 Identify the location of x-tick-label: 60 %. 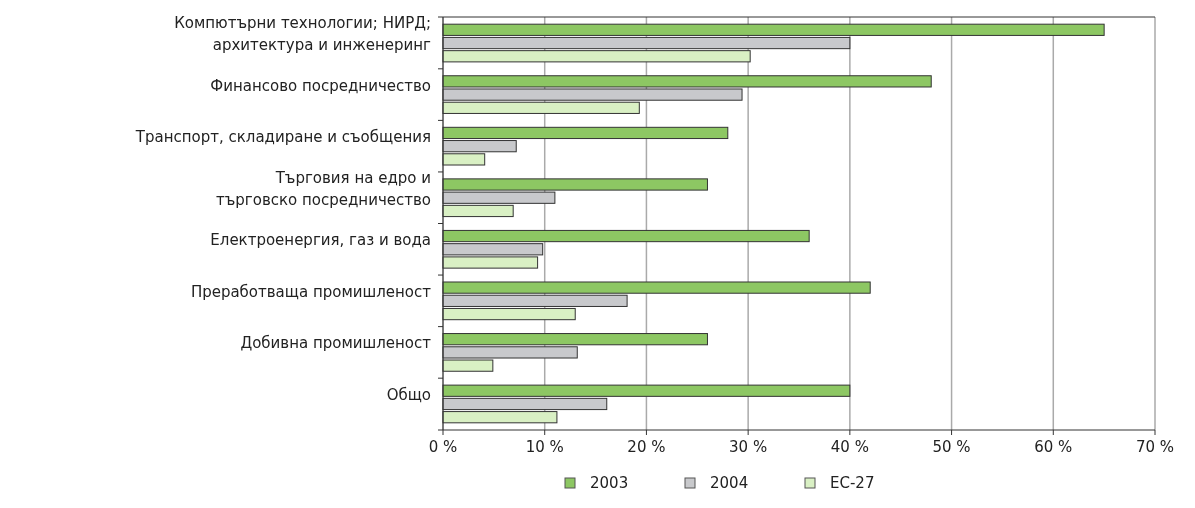
(1053, 447).